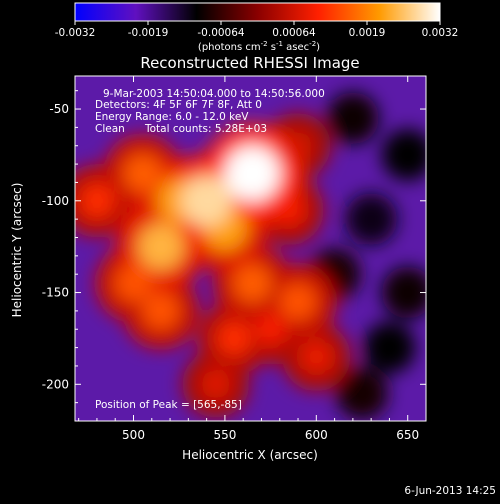 Image resolution: width=500 pixels, height=504 pixels. What do you see at coordinates (214, 94) in the screenshot?
I see `annotation-time-range: 9-Mar-2003 14:50:04.000 to 14:50:56.000` at bounding box center [214, 94].